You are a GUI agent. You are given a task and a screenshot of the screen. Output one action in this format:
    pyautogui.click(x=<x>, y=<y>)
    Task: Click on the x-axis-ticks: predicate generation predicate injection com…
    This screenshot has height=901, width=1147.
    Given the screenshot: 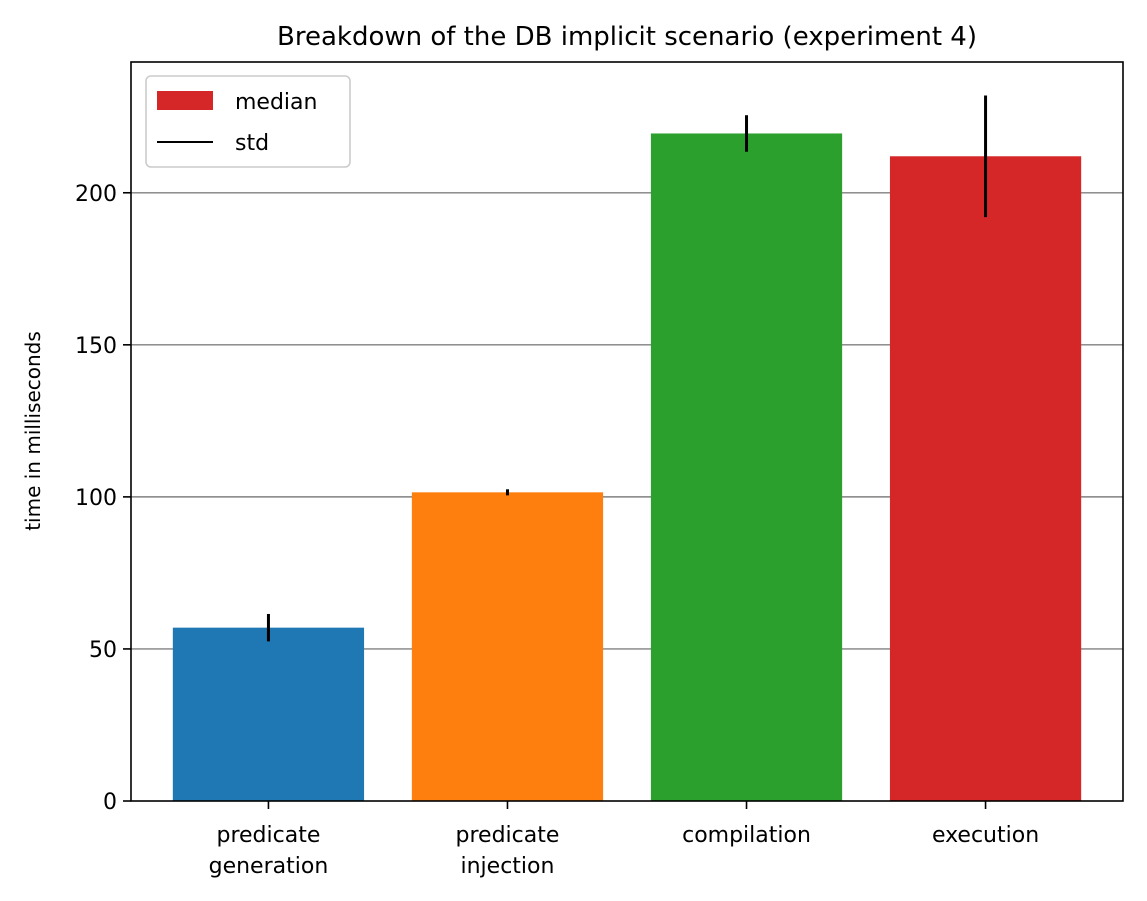 What is the action you would take?
    pyautogui.click(x=624, y=840)
    